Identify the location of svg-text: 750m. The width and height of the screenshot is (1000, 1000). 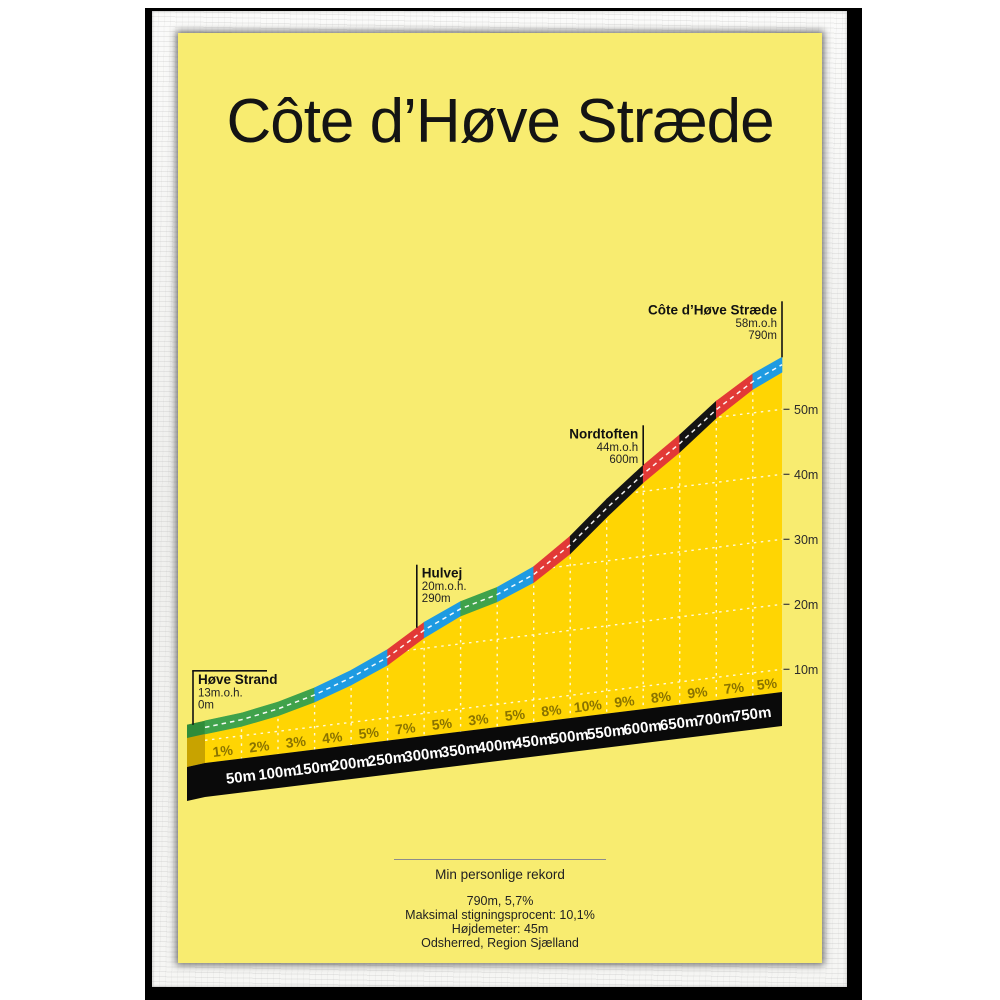
(752, 715).